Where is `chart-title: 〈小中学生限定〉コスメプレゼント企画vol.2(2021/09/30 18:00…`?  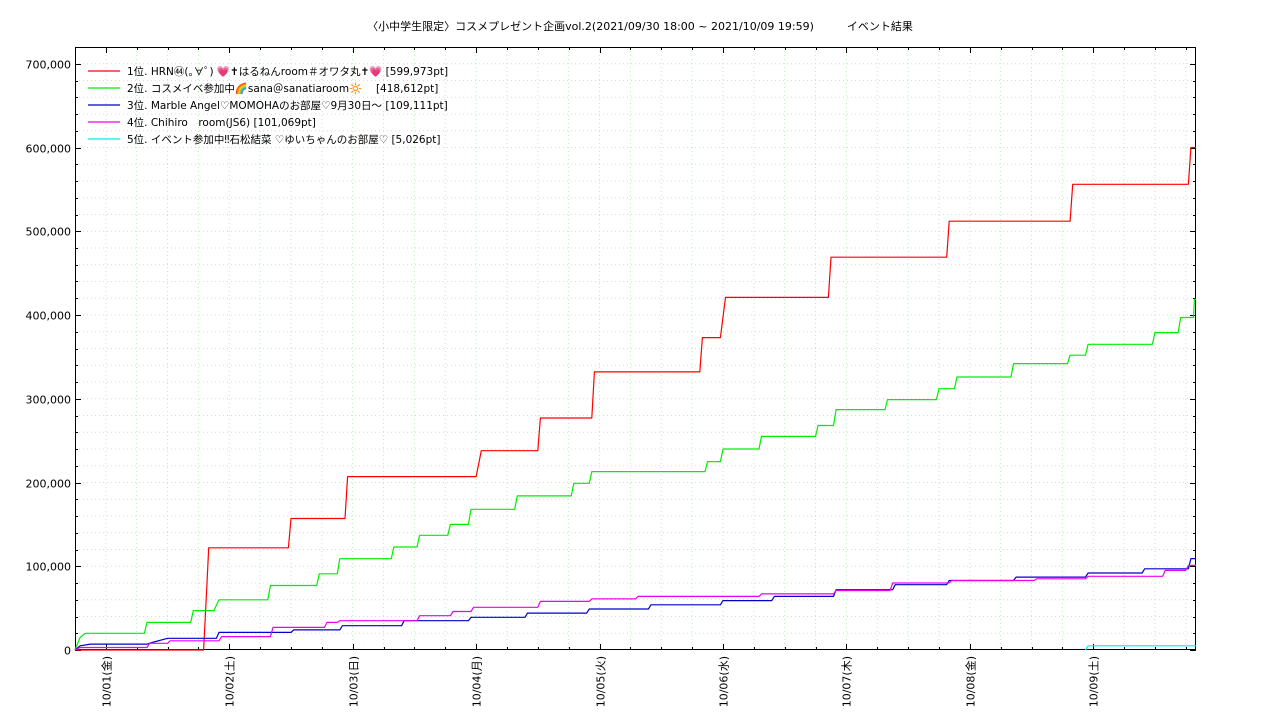 chart-title: 〈小中学生限定〉コスメプレゼント企画vol.2(2021/09/30 18:00… is located at coordinates (640, 26).